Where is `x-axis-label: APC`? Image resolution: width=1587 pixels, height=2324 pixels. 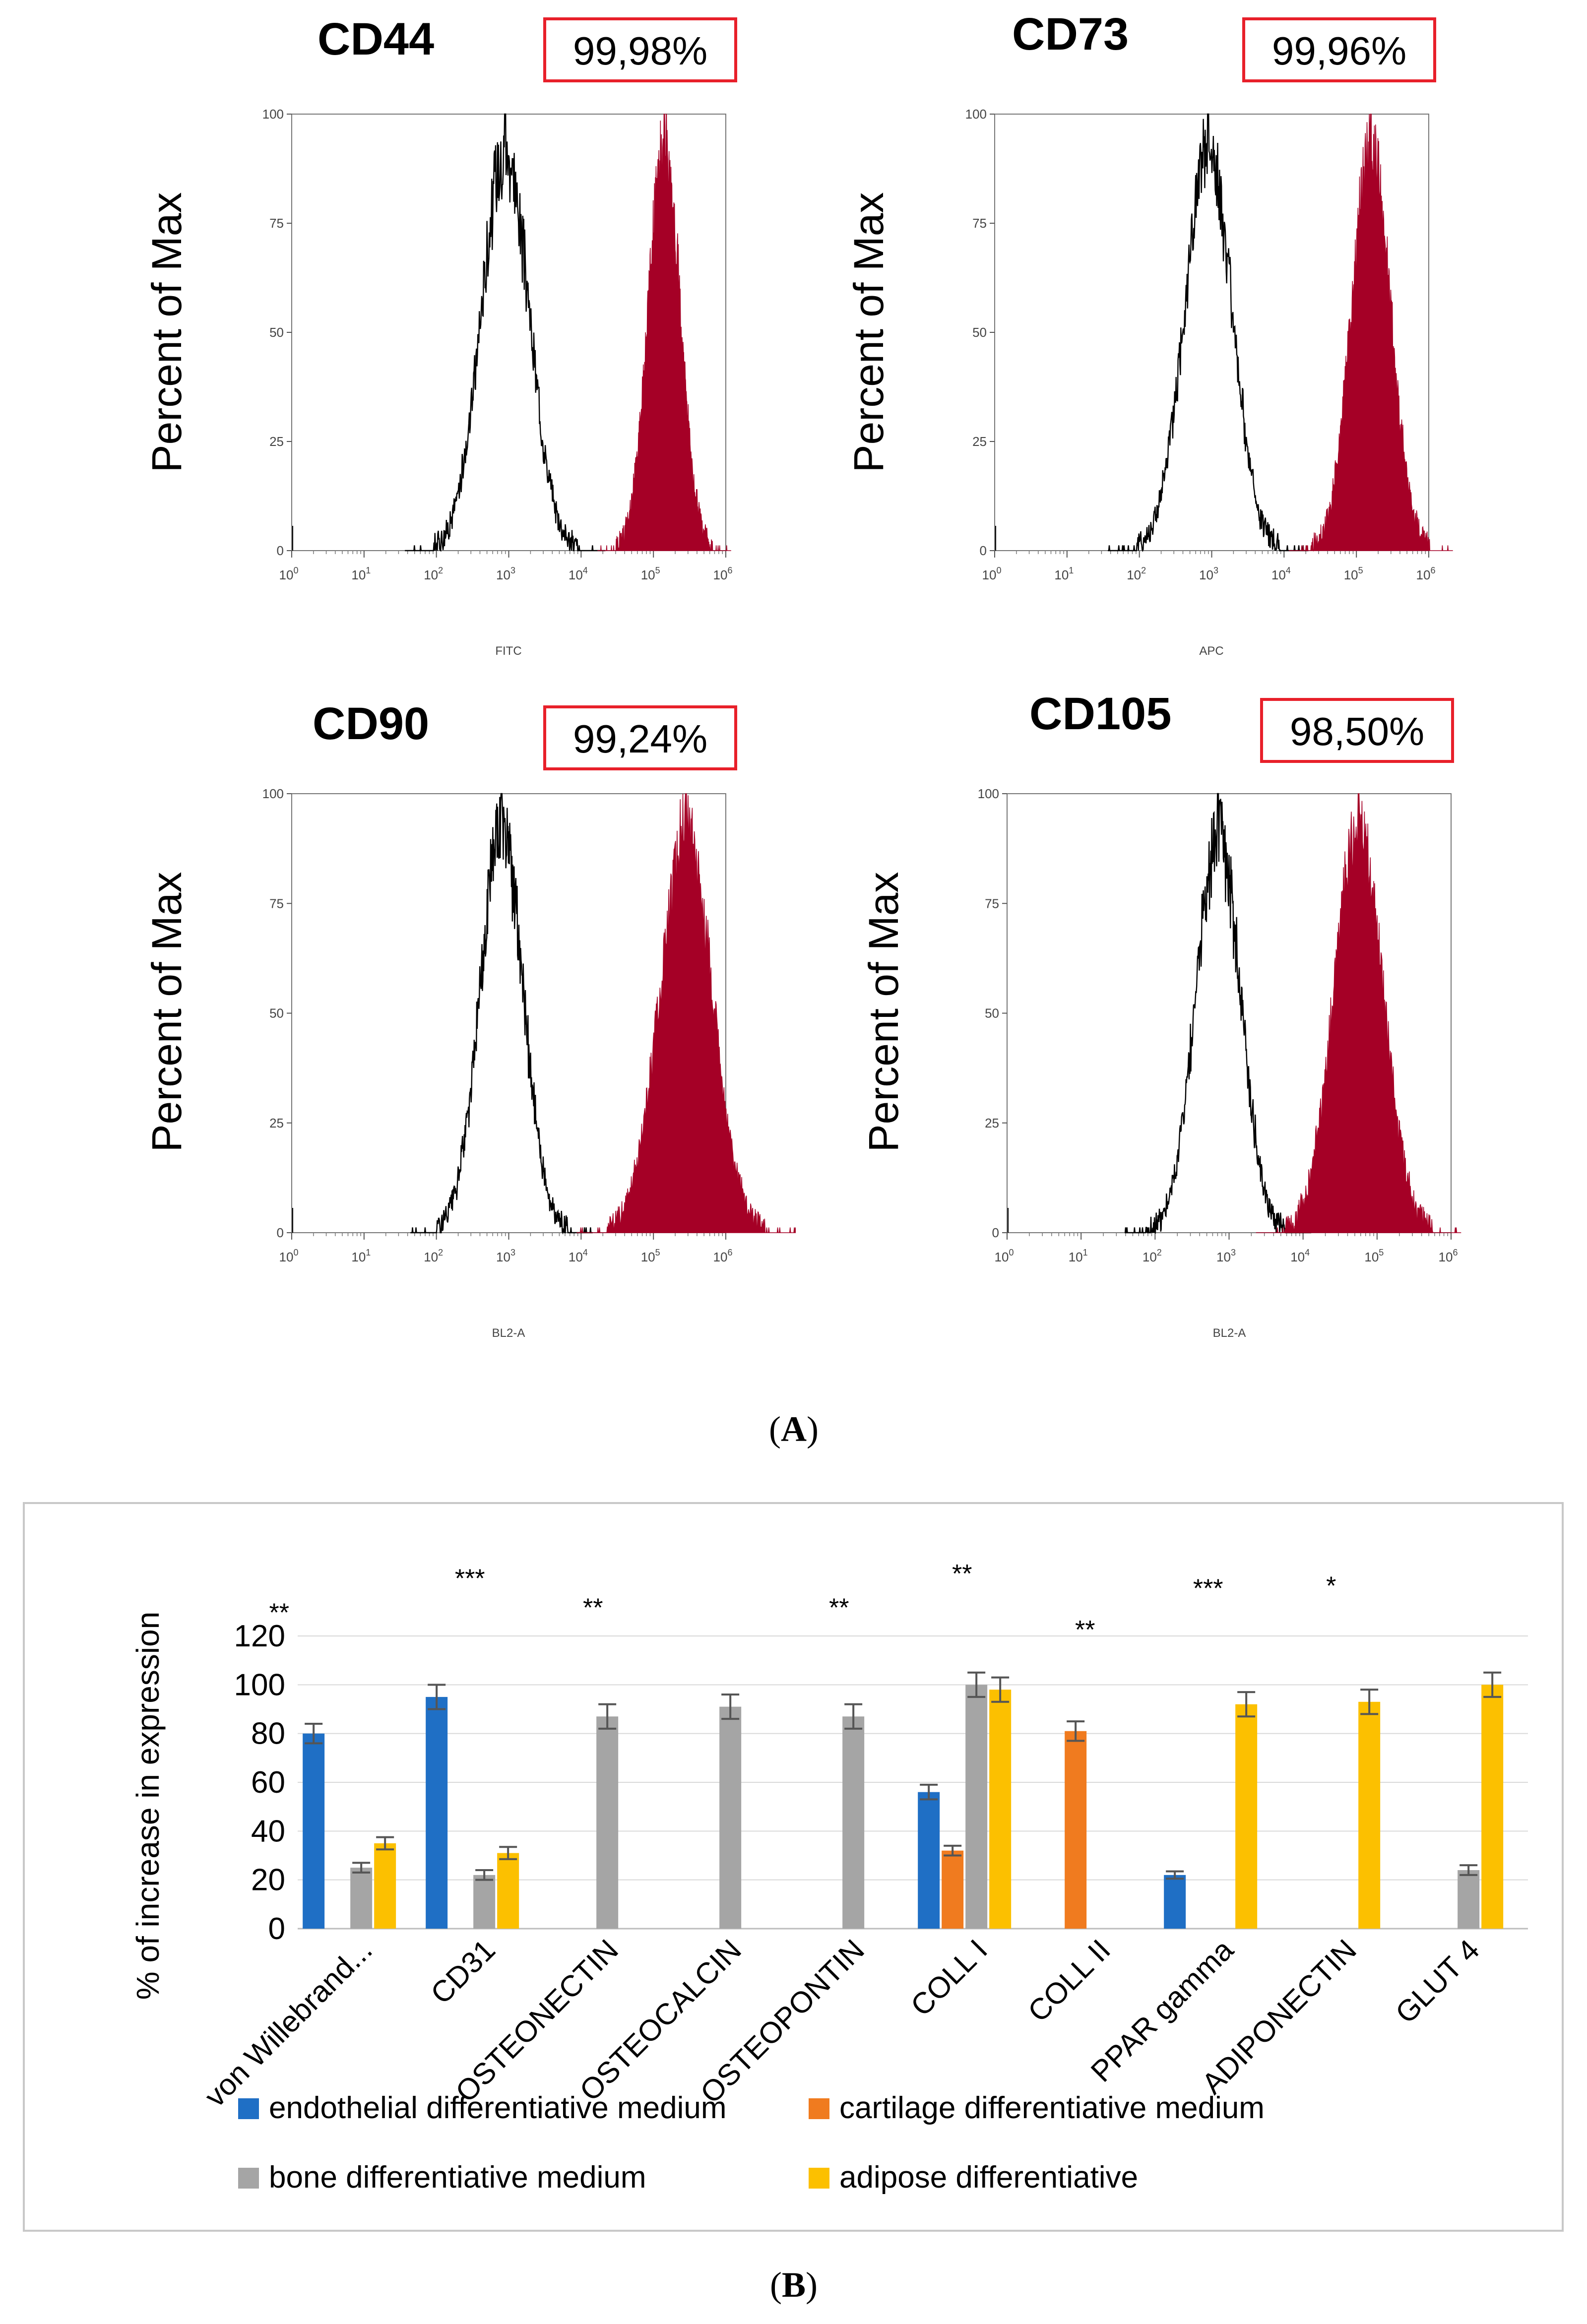
x-axis-label: APC is located at coordinates (1211, 651).